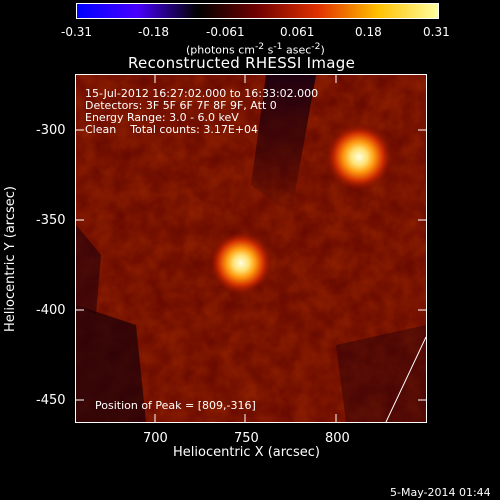 The height and width of the screenshot is (500, 500). What do you see at coordinates (51, 130) in the screenshot?
I see `y-tick-minus300: -300` at bounding box center [51, 130].